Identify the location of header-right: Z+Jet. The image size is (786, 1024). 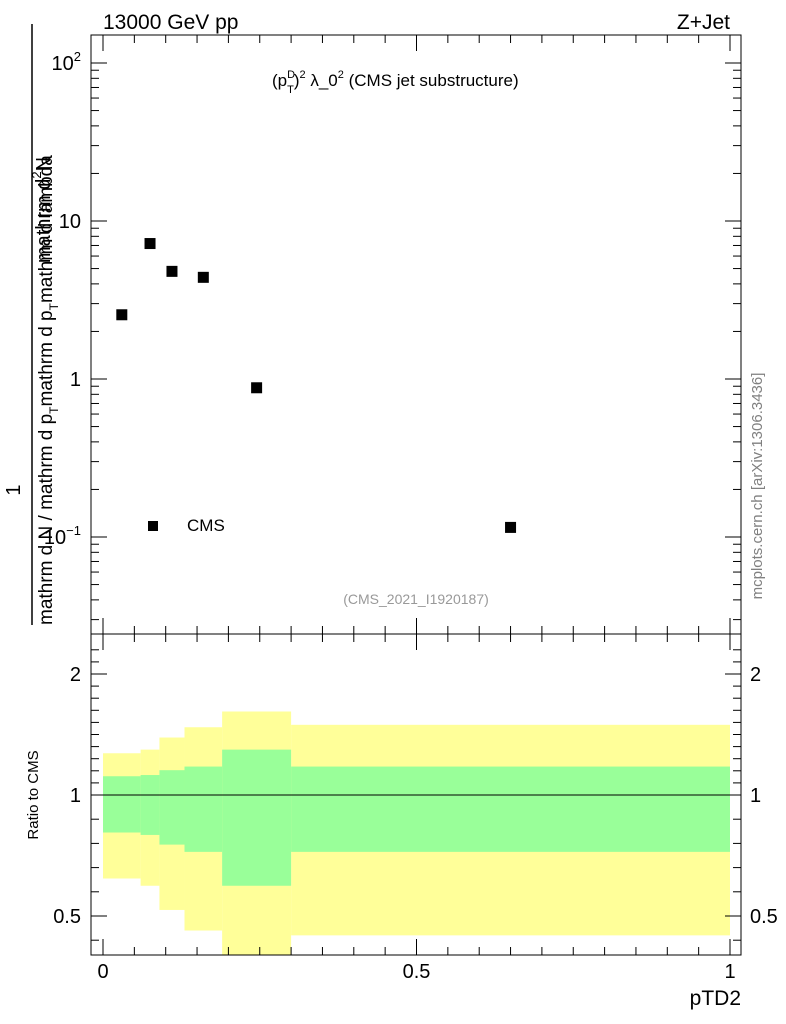
(703, 22).